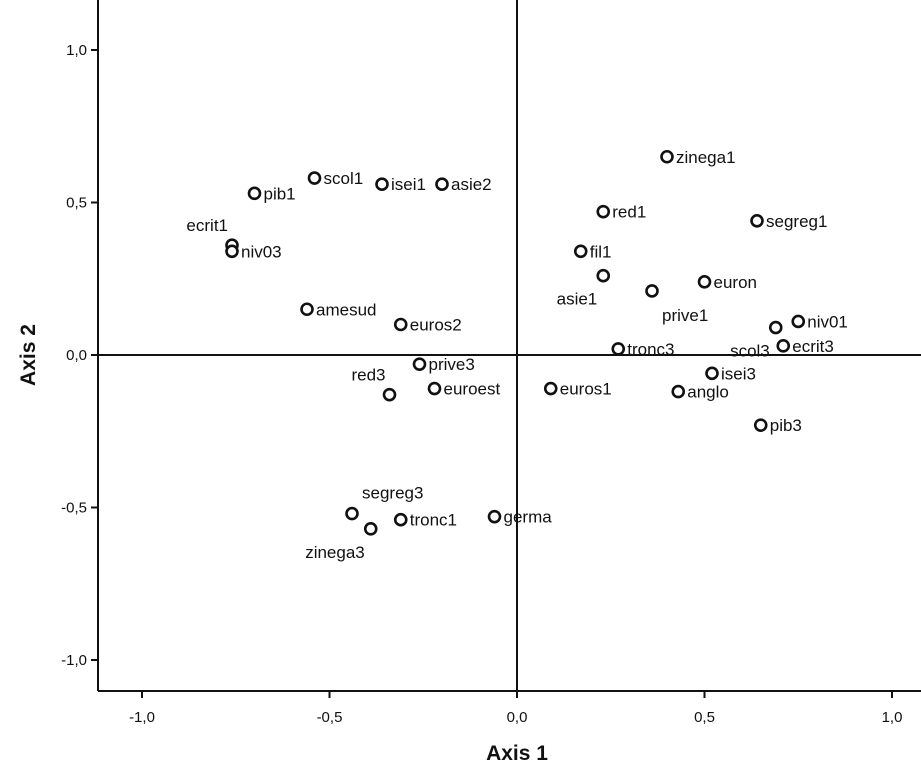 The height and width of the screenshot is (769, 921). I want to click on point-label: amesud, so click(346, 309).